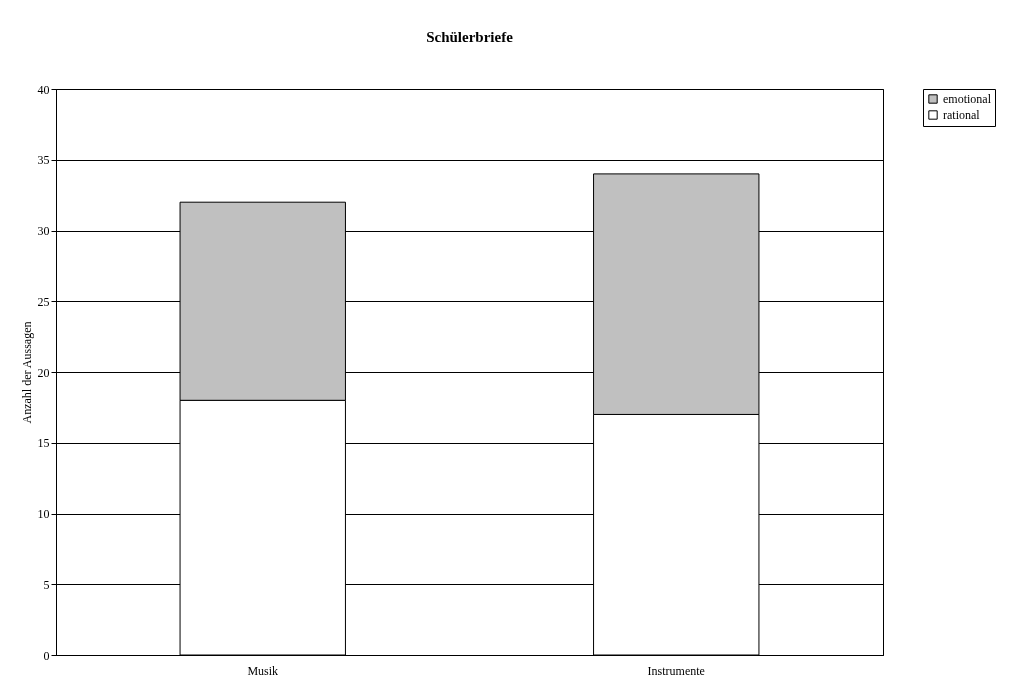 The height and width of the screenshot is (691, 1010). I want to click on y-tick-label: 35, so click(43, 160).